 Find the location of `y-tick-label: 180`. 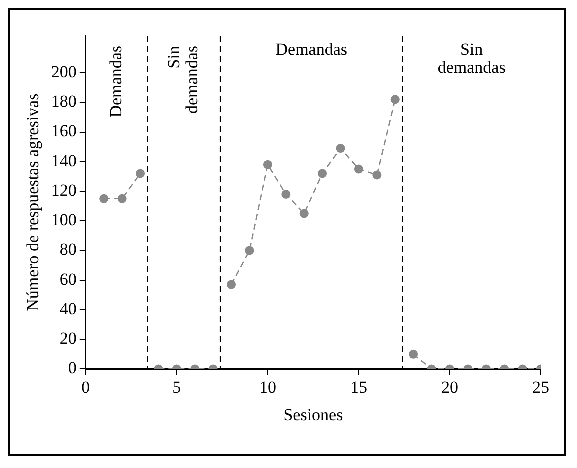

y-tick-label: 180 is located at coordinates (64, 102).